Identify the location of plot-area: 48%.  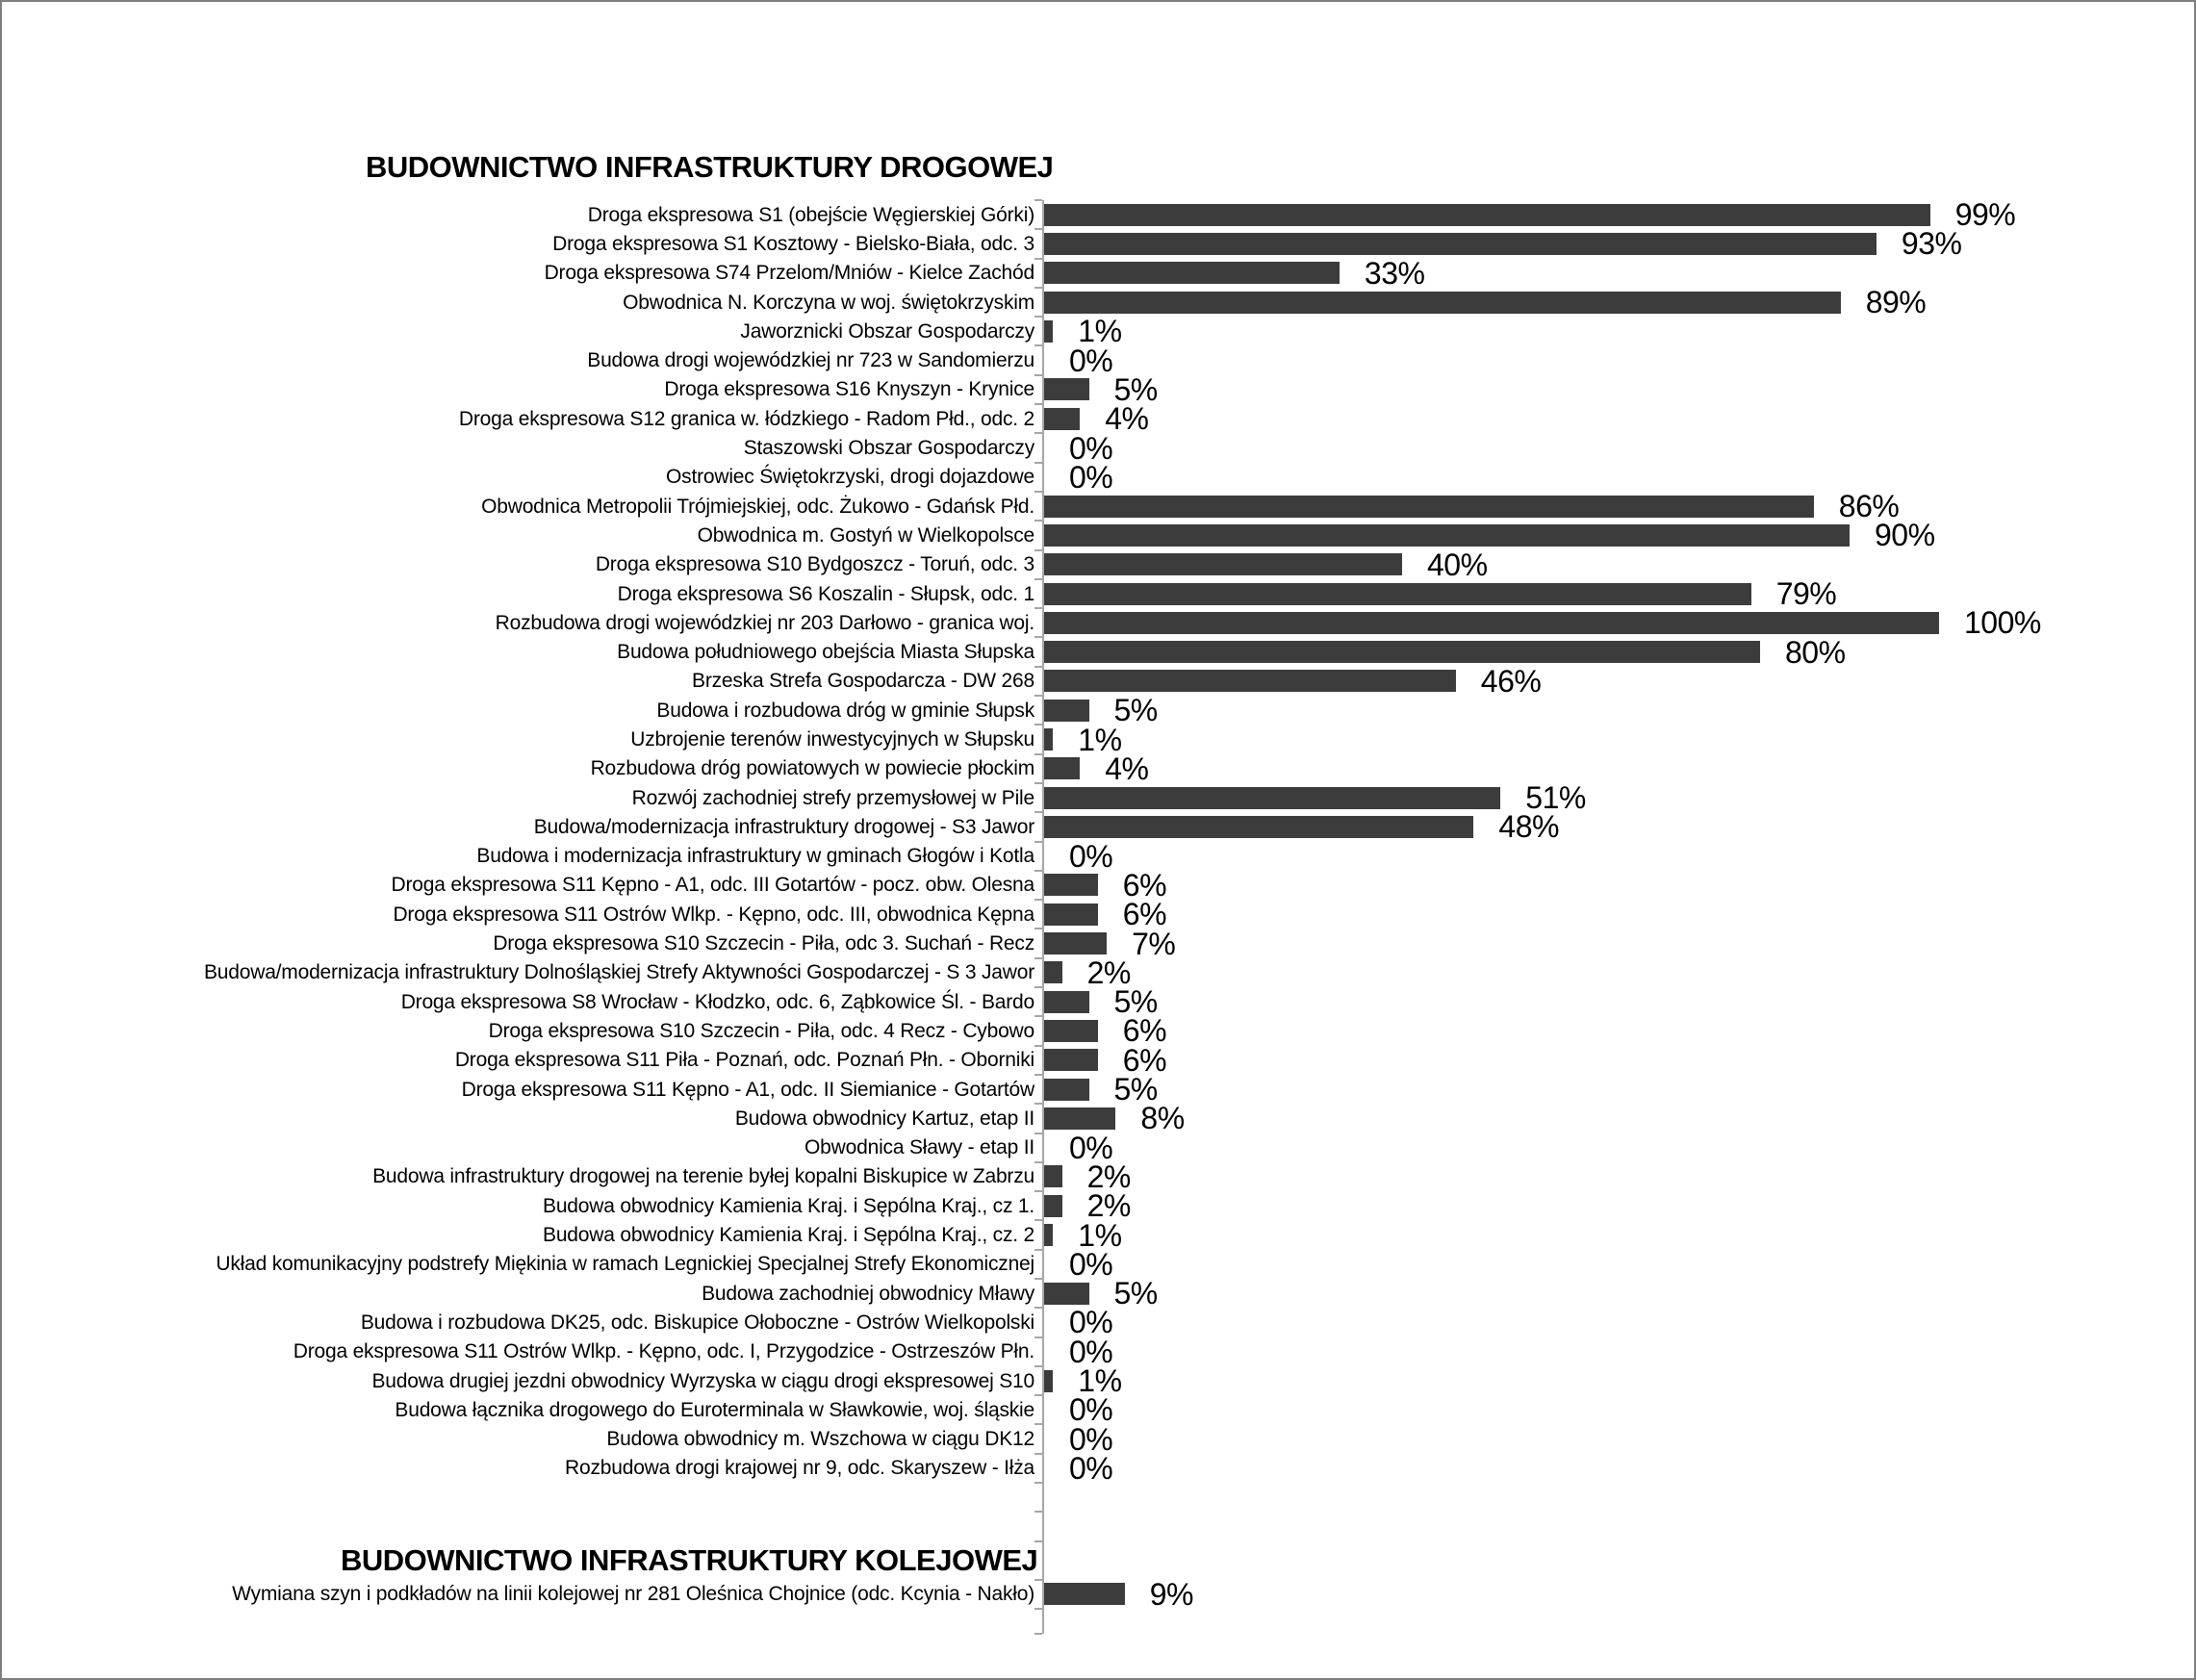
(1614, 827).